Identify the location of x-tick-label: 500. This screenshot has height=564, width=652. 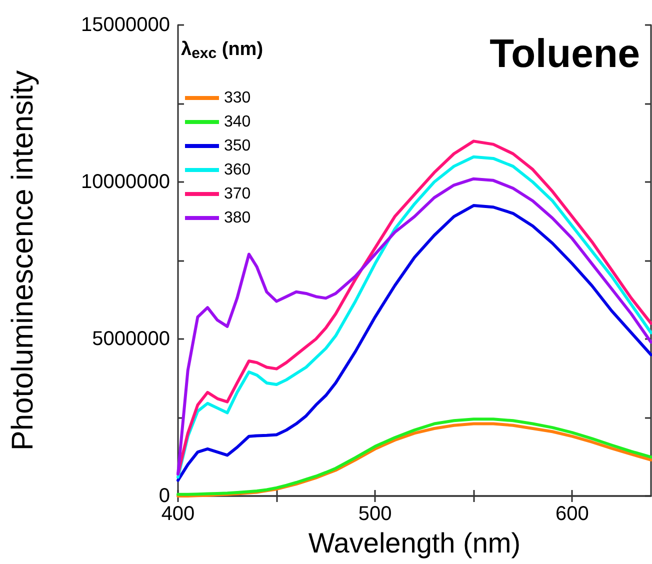
(375, 514).